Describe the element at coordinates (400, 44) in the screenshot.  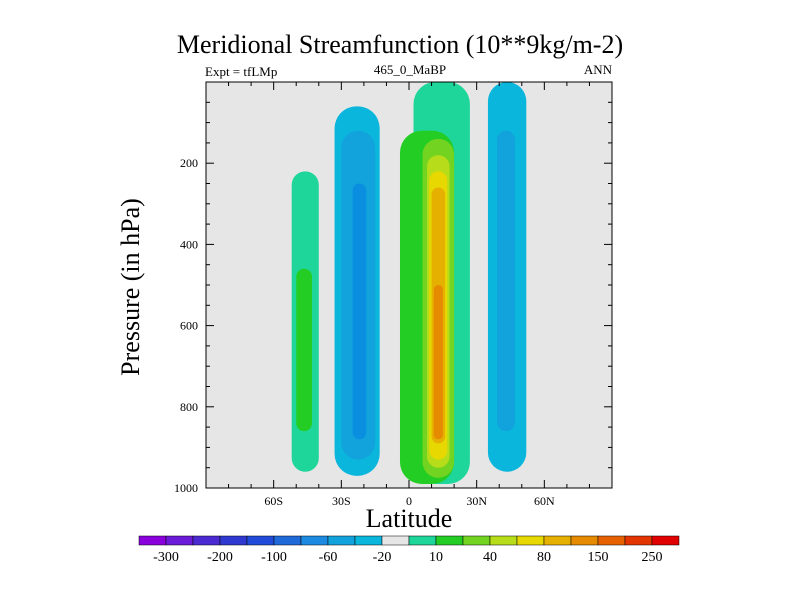
I see `chart-title: Meridional Streamfunction (10**9kg/m-2)` at that location.